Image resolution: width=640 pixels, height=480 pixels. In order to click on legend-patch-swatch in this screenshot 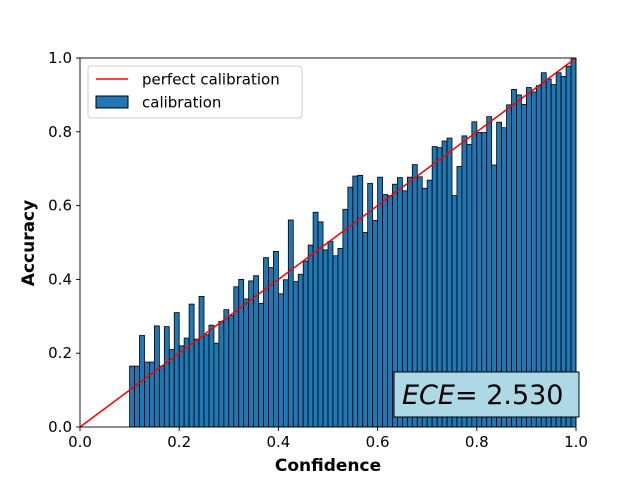, I will do `click(112, 102)`.